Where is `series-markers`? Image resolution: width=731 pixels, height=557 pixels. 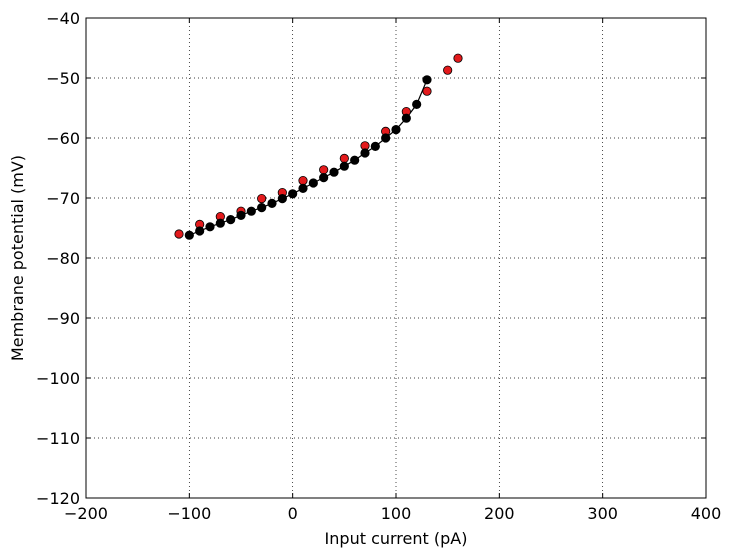
series-markers is located at coordinates (318, 146).